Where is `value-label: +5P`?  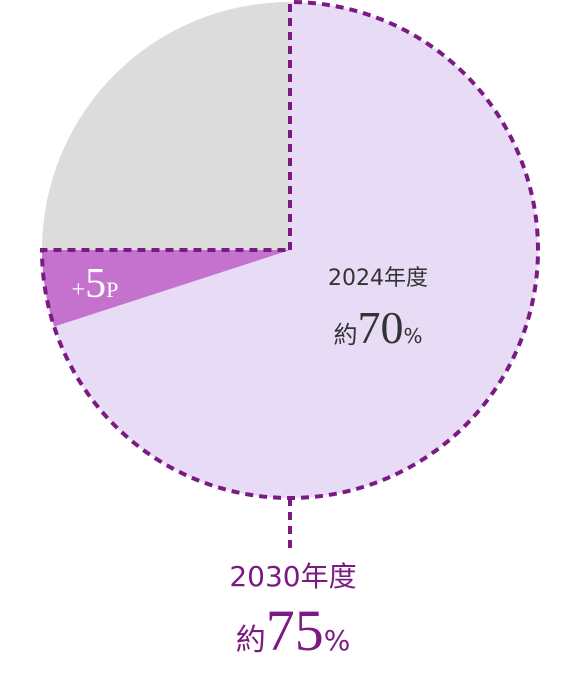 value-label: +5P is located at coordinates (95, 284).